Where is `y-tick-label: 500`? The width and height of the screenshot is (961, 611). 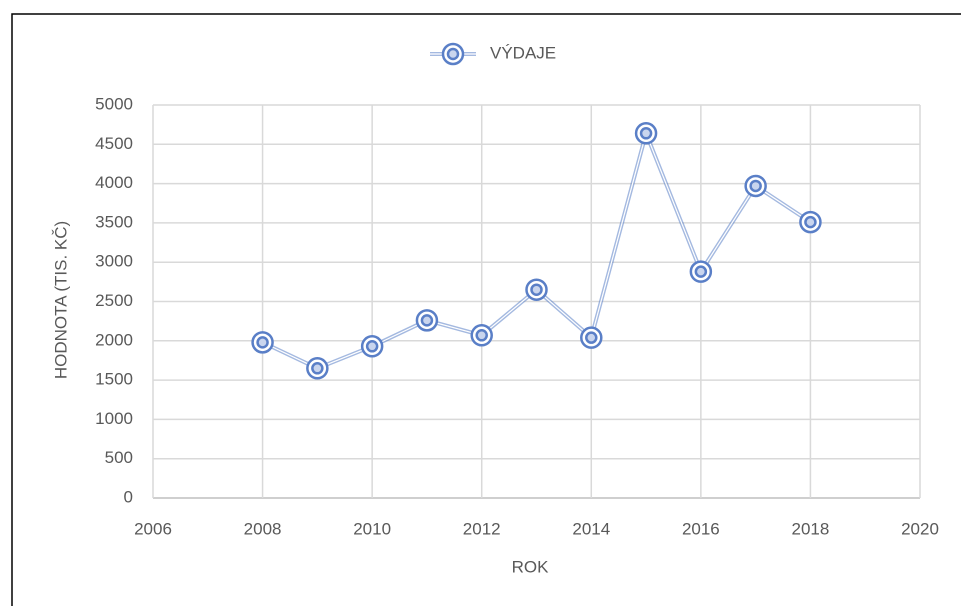 y-tick-label: 500 is located at coordinates (119, 457).